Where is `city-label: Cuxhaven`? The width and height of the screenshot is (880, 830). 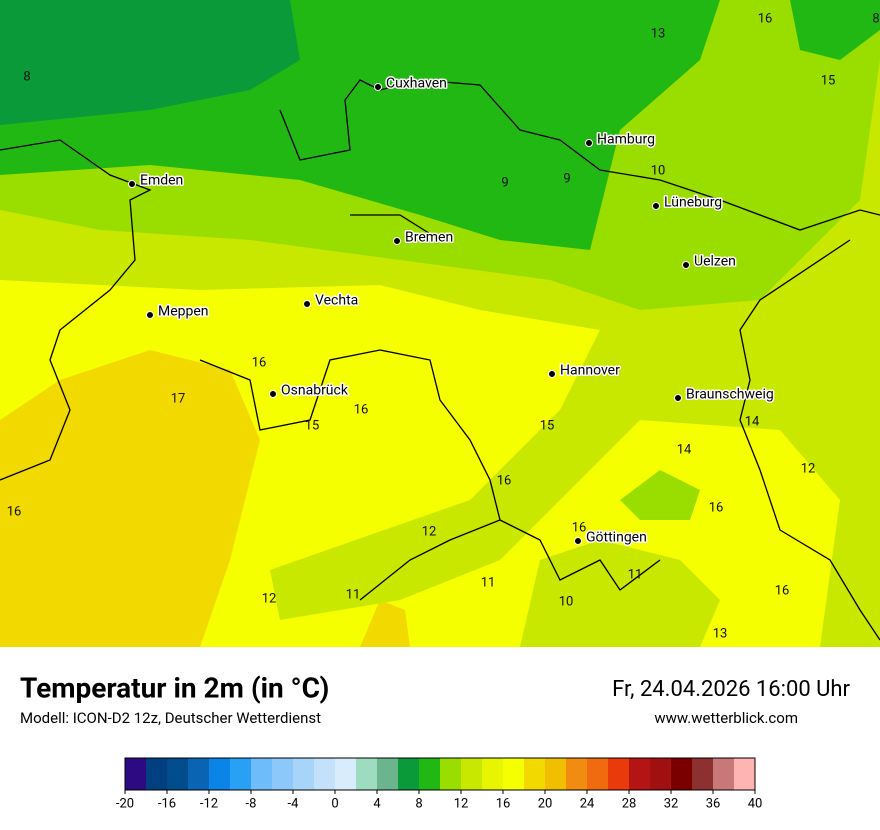
city-label: Cuxhaven is located at coordinates (416, 84).